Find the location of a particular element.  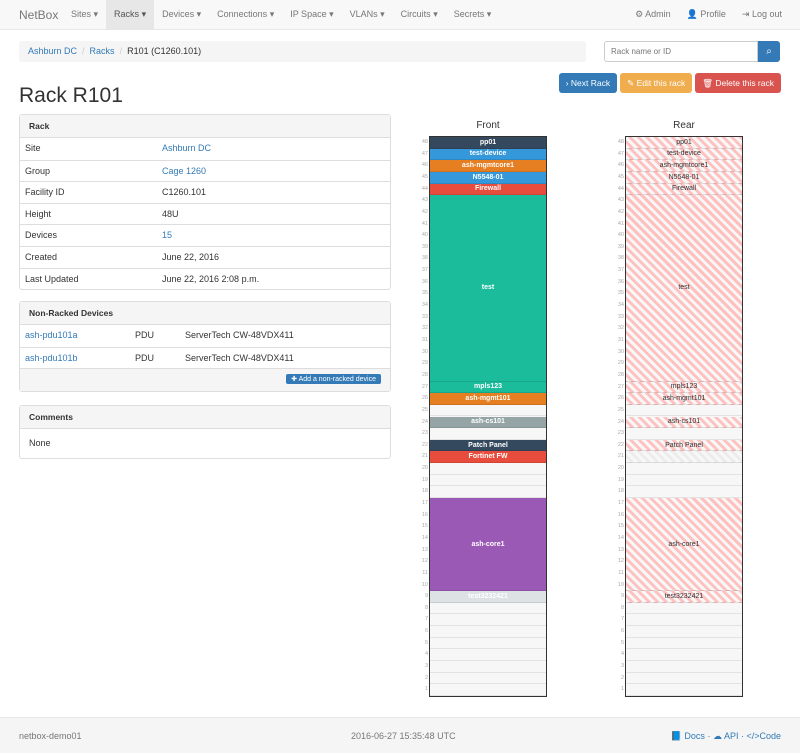

unit-number: 23 is located at coordinates (424, 433).